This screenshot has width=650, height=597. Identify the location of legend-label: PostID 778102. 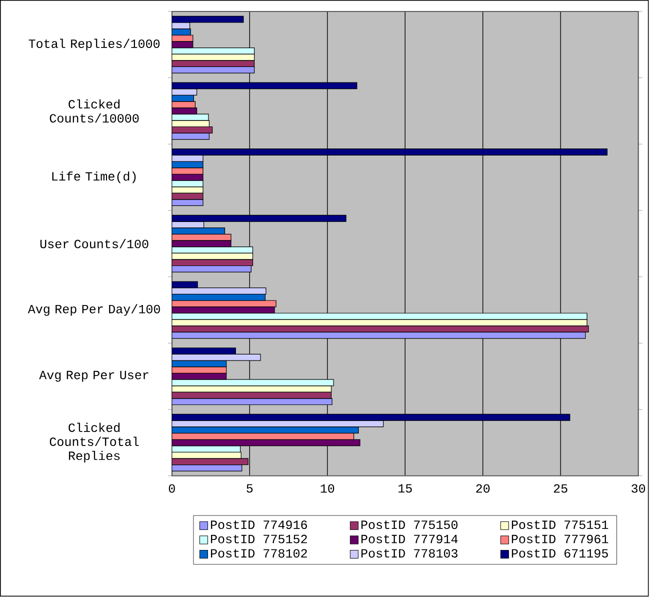
(258, 553).